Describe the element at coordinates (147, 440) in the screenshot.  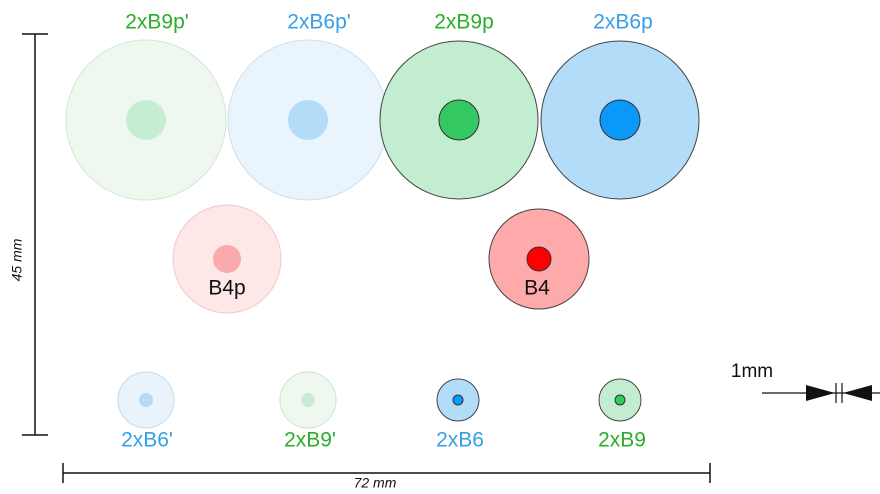
I see `label: 2xB6'` at that location.